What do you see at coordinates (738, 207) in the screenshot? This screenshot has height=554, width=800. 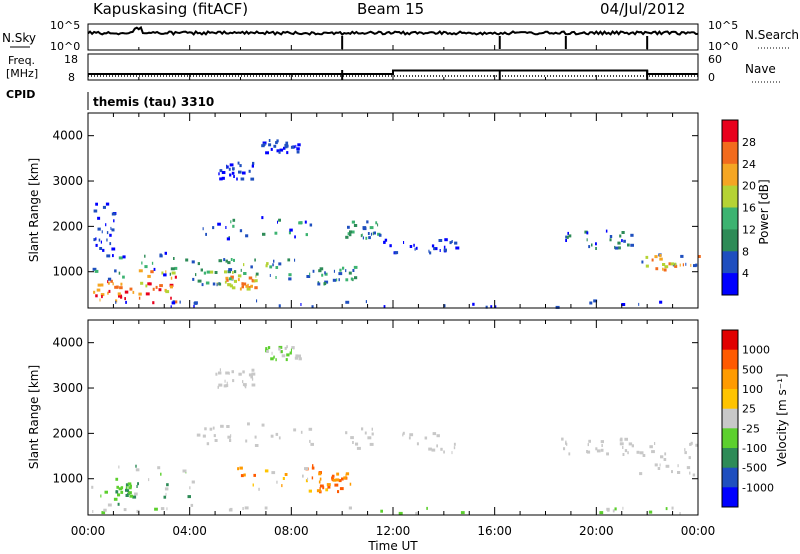 I see `power-colorbar: 4 8 12 16 20 24 28` at bounding box center [738, 207].